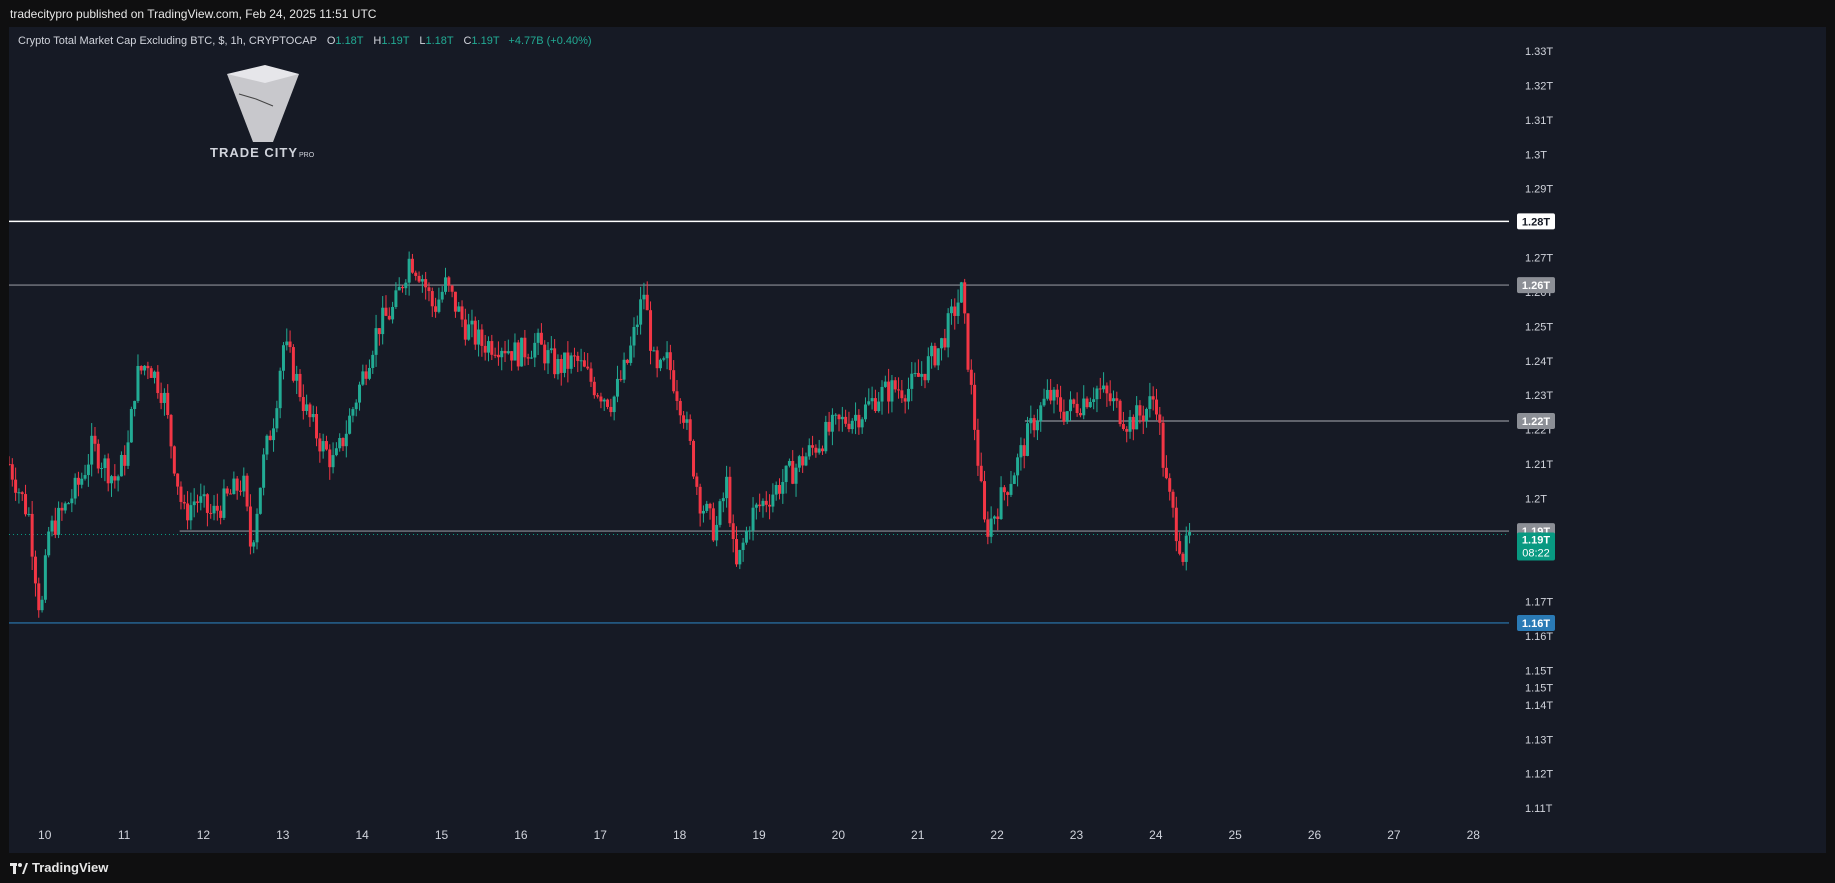 The width and height of the screenshot is (1835, 883). I want to click on level-price-tag-label: 1.16T, so click(1536, 624).